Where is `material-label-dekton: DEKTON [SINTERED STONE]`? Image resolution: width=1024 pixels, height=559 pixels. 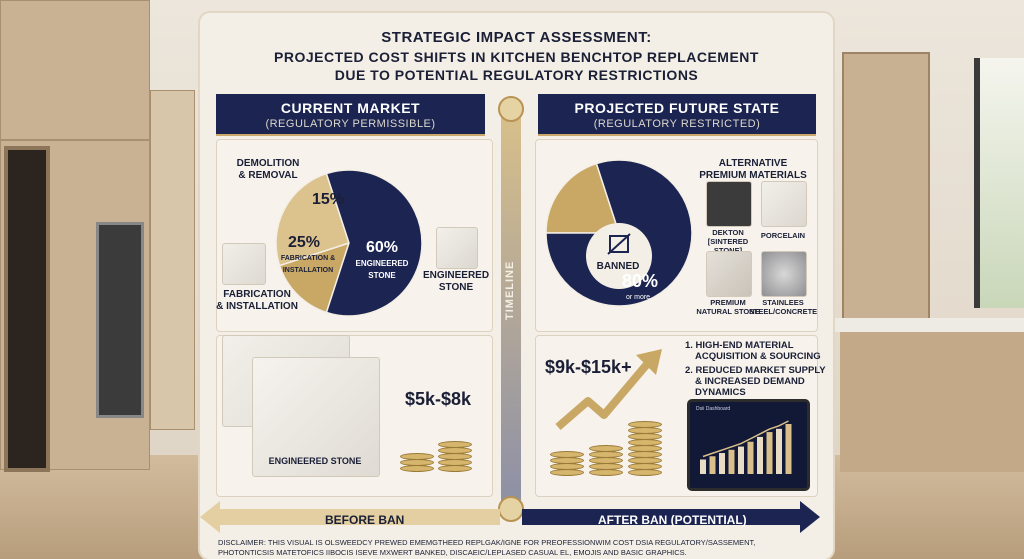 material-label-dekton: DEKTON [SINTERED STONE] is located at coordinates (728, 241).